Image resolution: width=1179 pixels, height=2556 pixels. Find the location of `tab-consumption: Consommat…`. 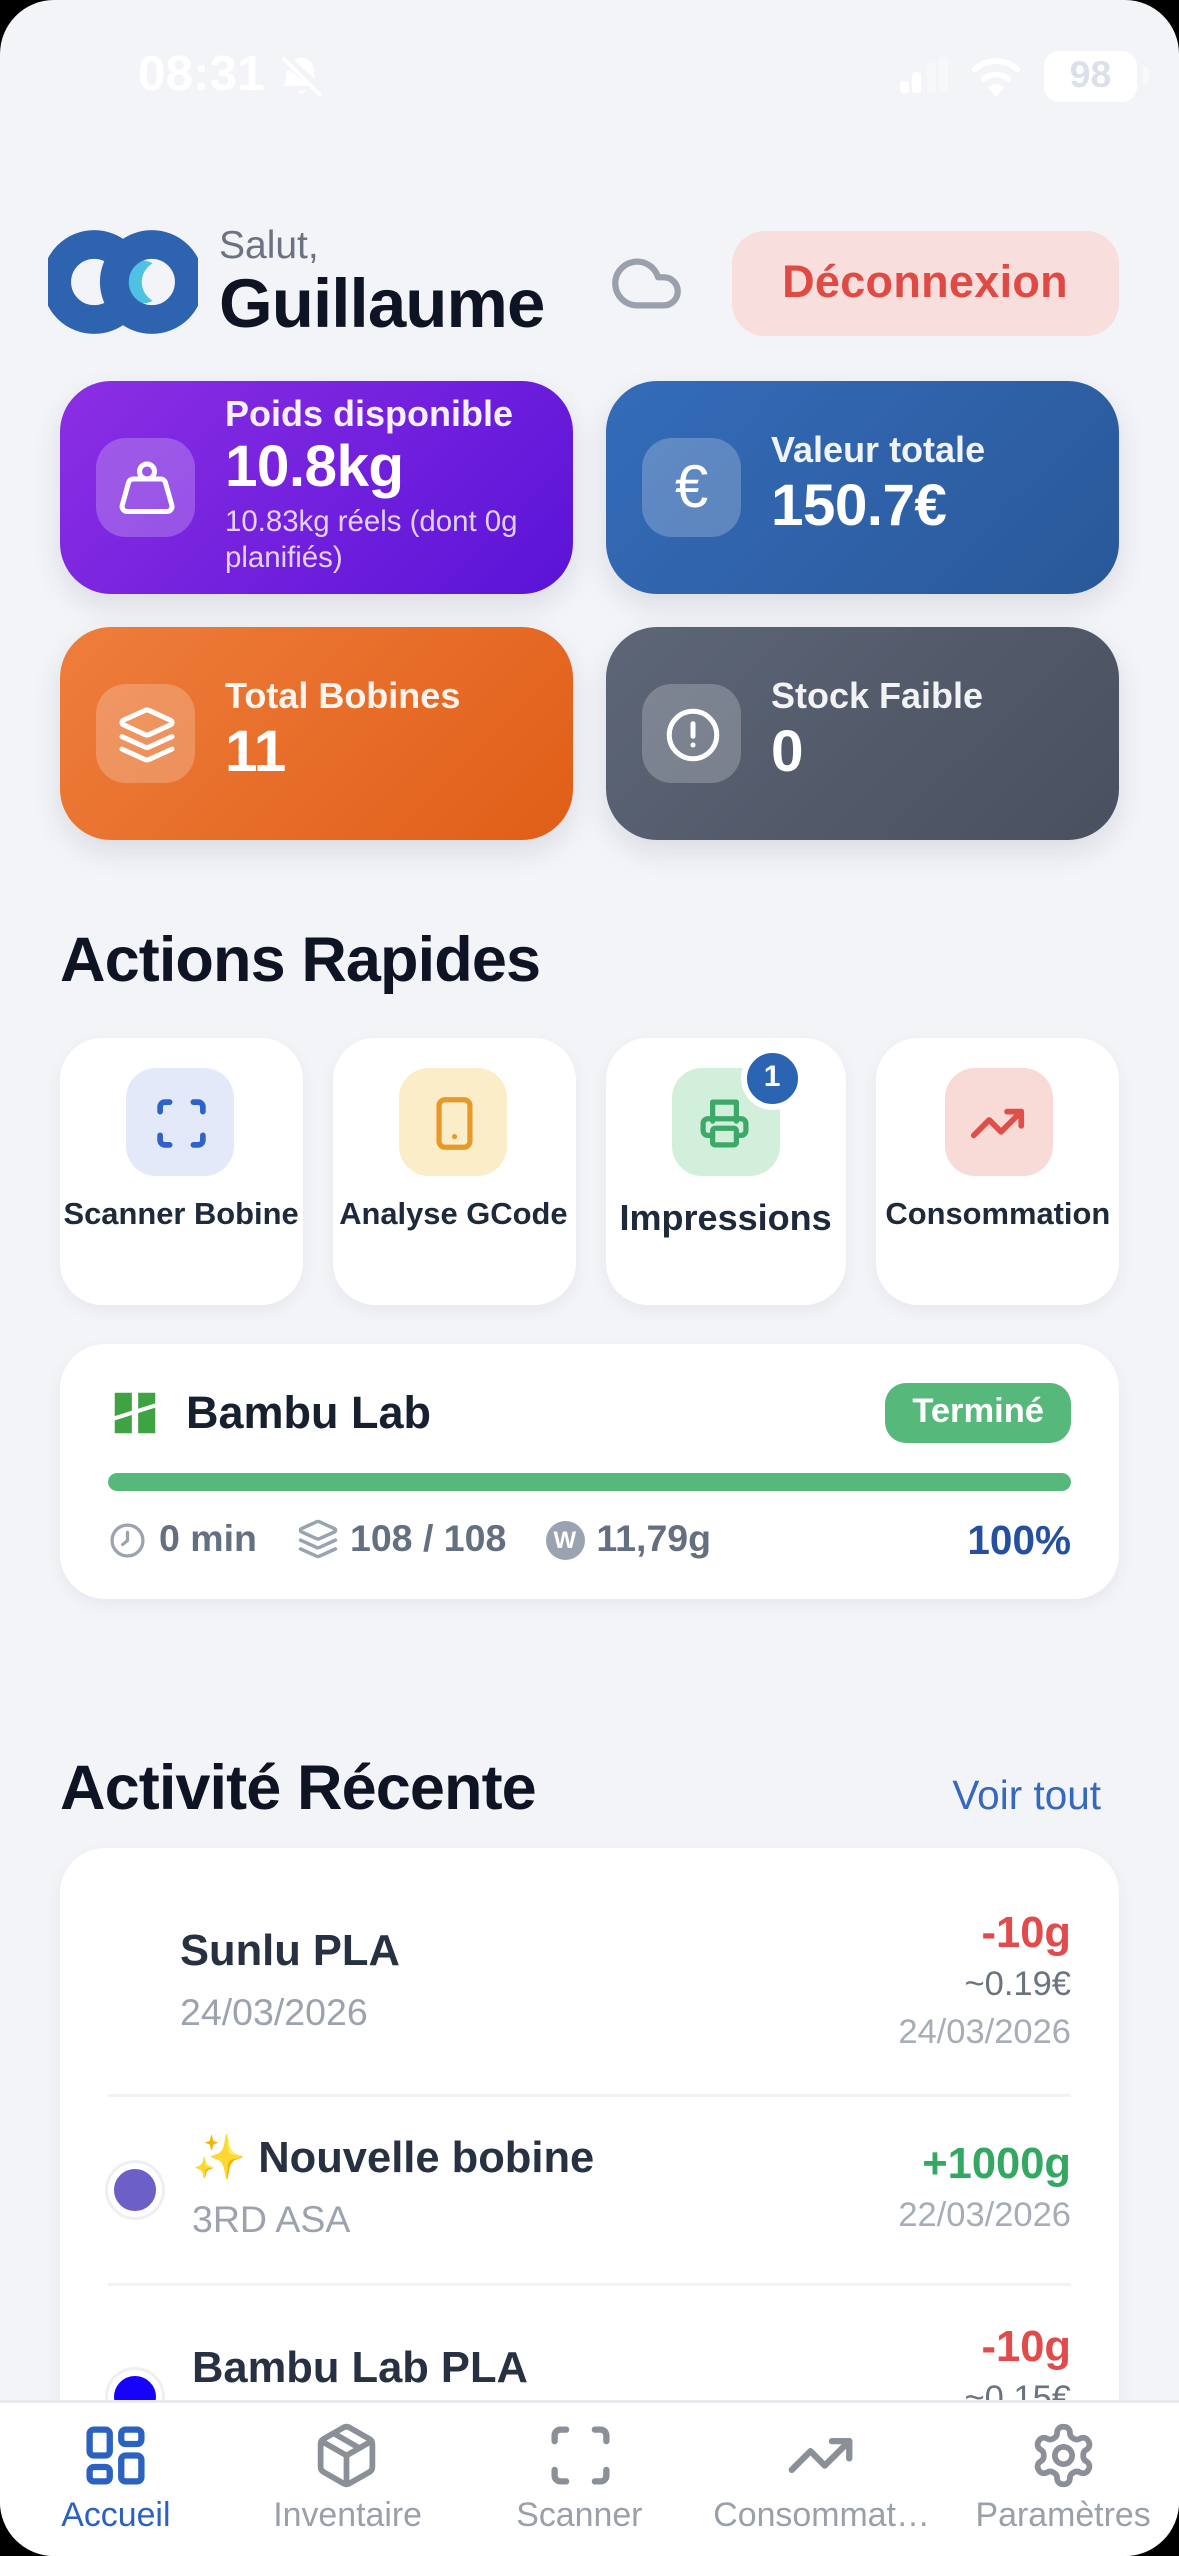

tab-consumption: Consommat… is located at coordinates (821, 2479).